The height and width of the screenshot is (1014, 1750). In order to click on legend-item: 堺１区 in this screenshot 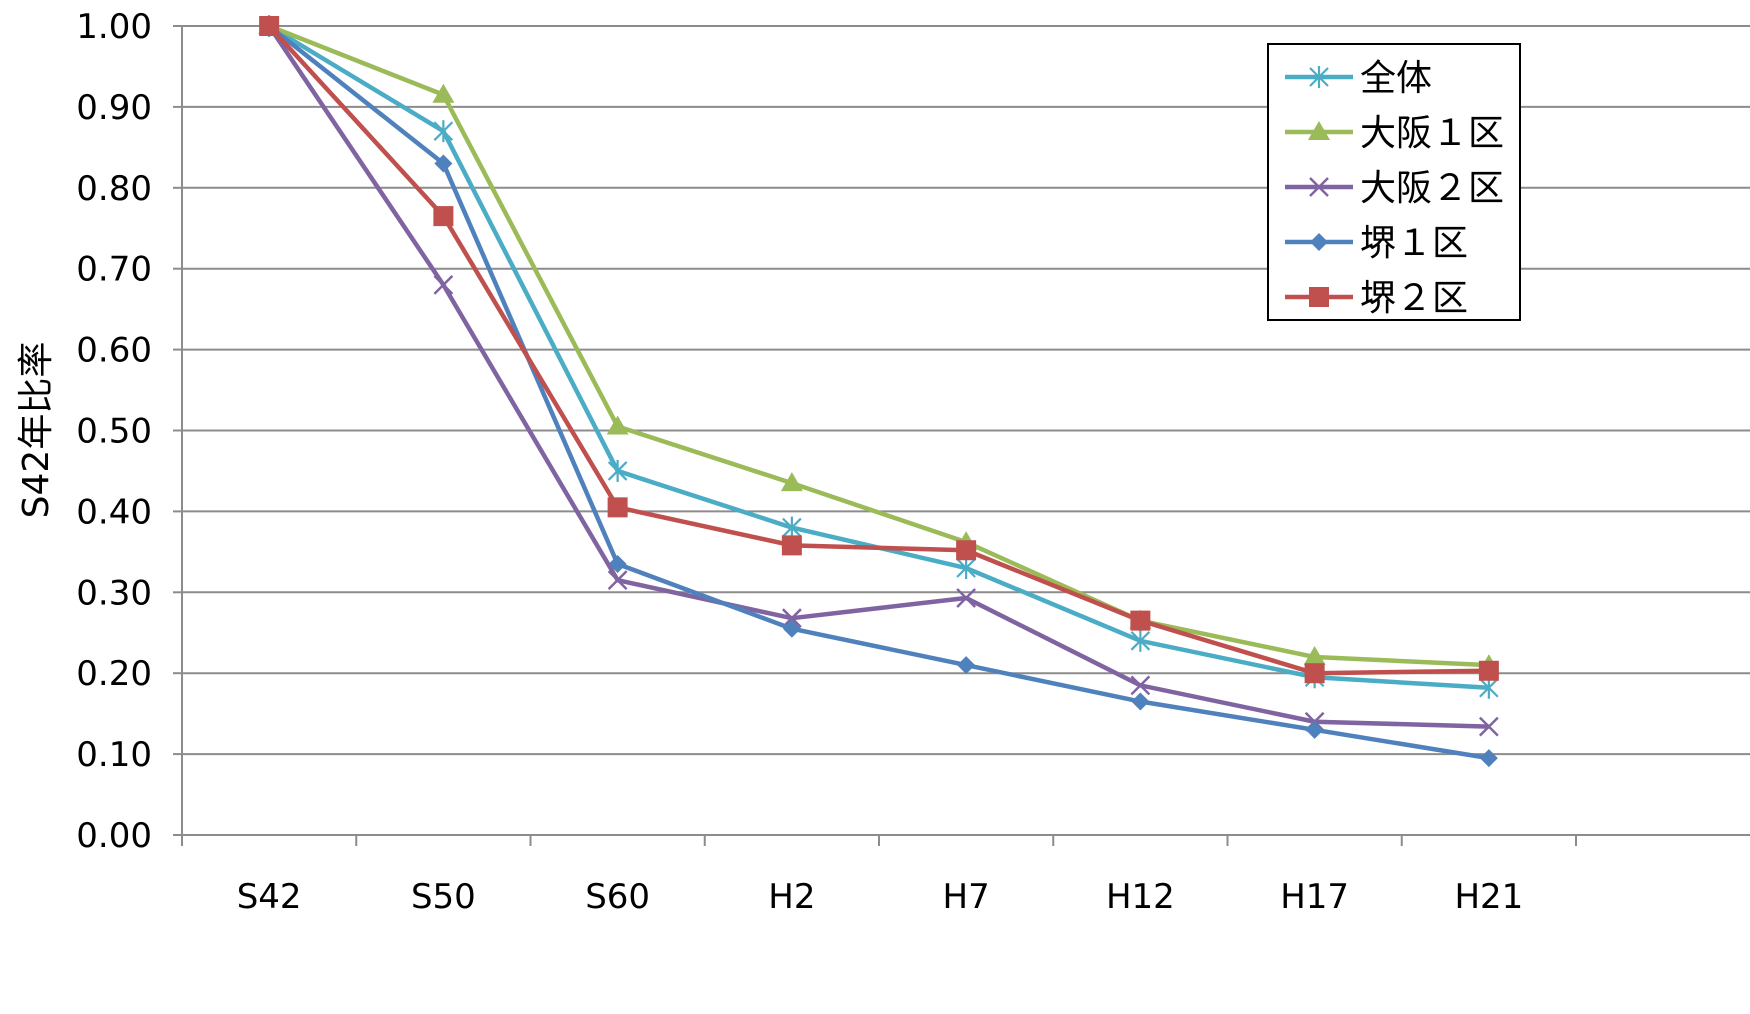, I will do `click(1376, 243)`.